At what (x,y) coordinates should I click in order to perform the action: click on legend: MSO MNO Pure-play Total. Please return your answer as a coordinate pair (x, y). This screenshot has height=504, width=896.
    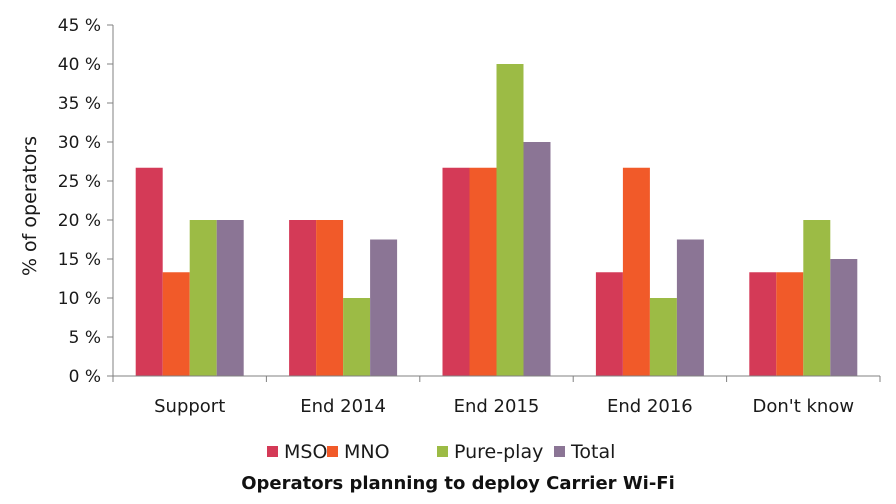
    Looking at the image, I should click on (441, 452).